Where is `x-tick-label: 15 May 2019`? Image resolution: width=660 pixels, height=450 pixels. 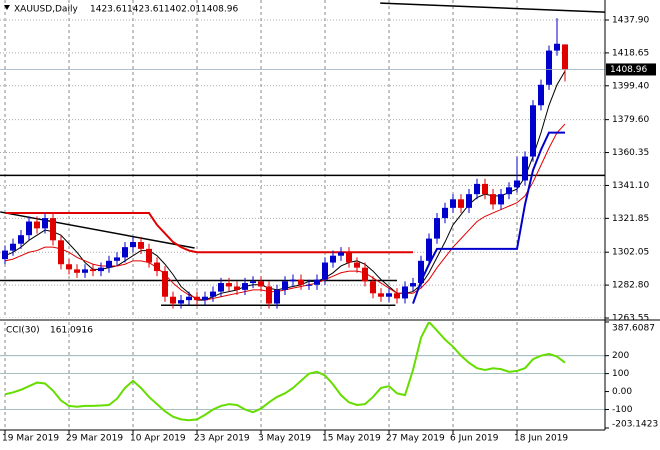
x-tick-label: 15 May 2019 is located at coordinates (351, 439).